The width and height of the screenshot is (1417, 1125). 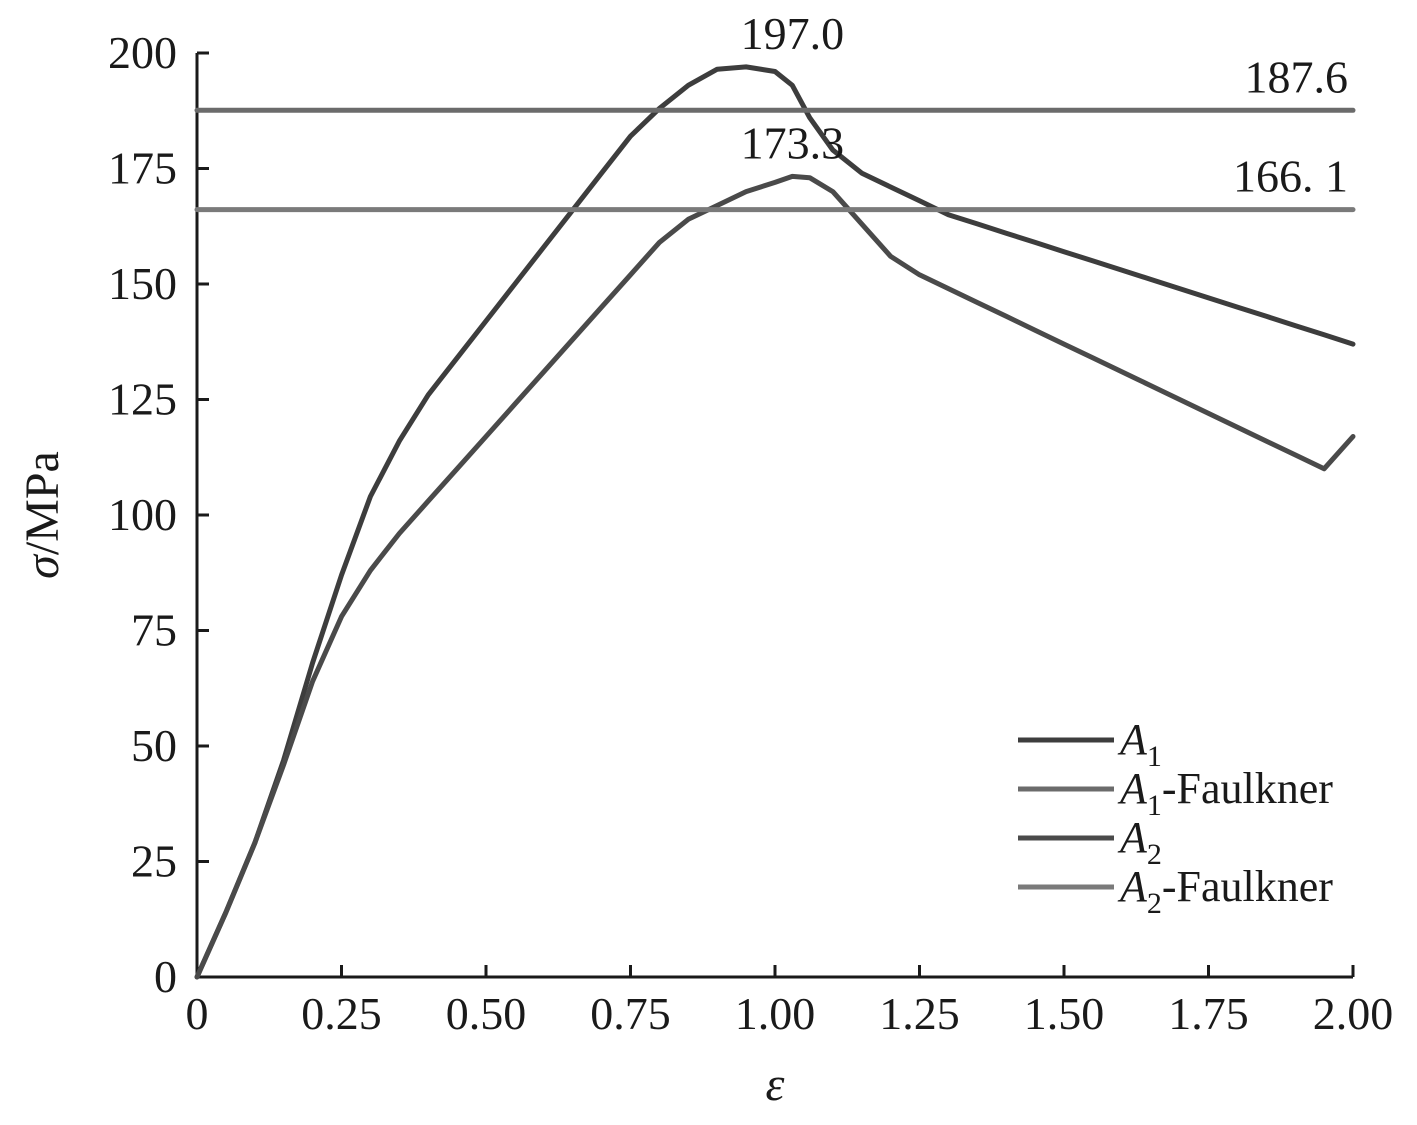 I want to click on y-tick-label: 175, so click(x=142, y=168).